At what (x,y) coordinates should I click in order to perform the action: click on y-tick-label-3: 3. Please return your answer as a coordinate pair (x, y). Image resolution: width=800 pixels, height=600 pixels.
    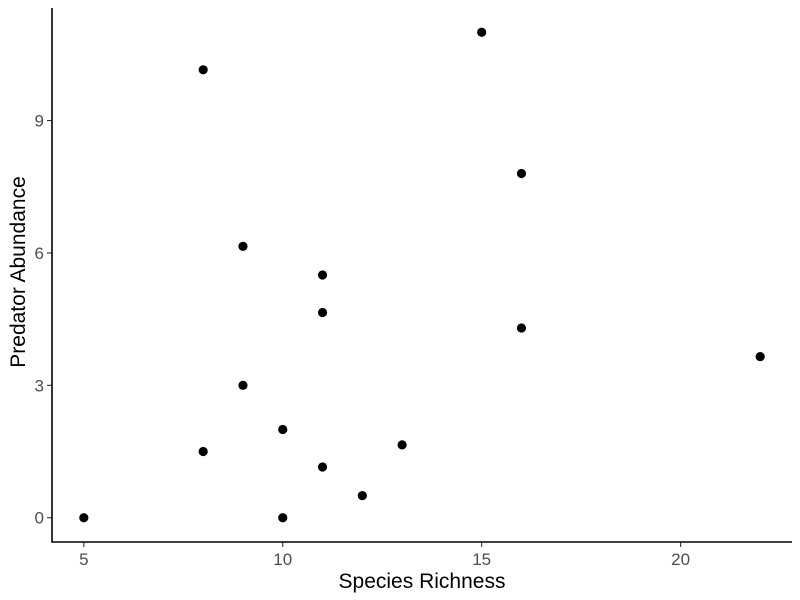
    Looking at the image, I should click on (39, 385).